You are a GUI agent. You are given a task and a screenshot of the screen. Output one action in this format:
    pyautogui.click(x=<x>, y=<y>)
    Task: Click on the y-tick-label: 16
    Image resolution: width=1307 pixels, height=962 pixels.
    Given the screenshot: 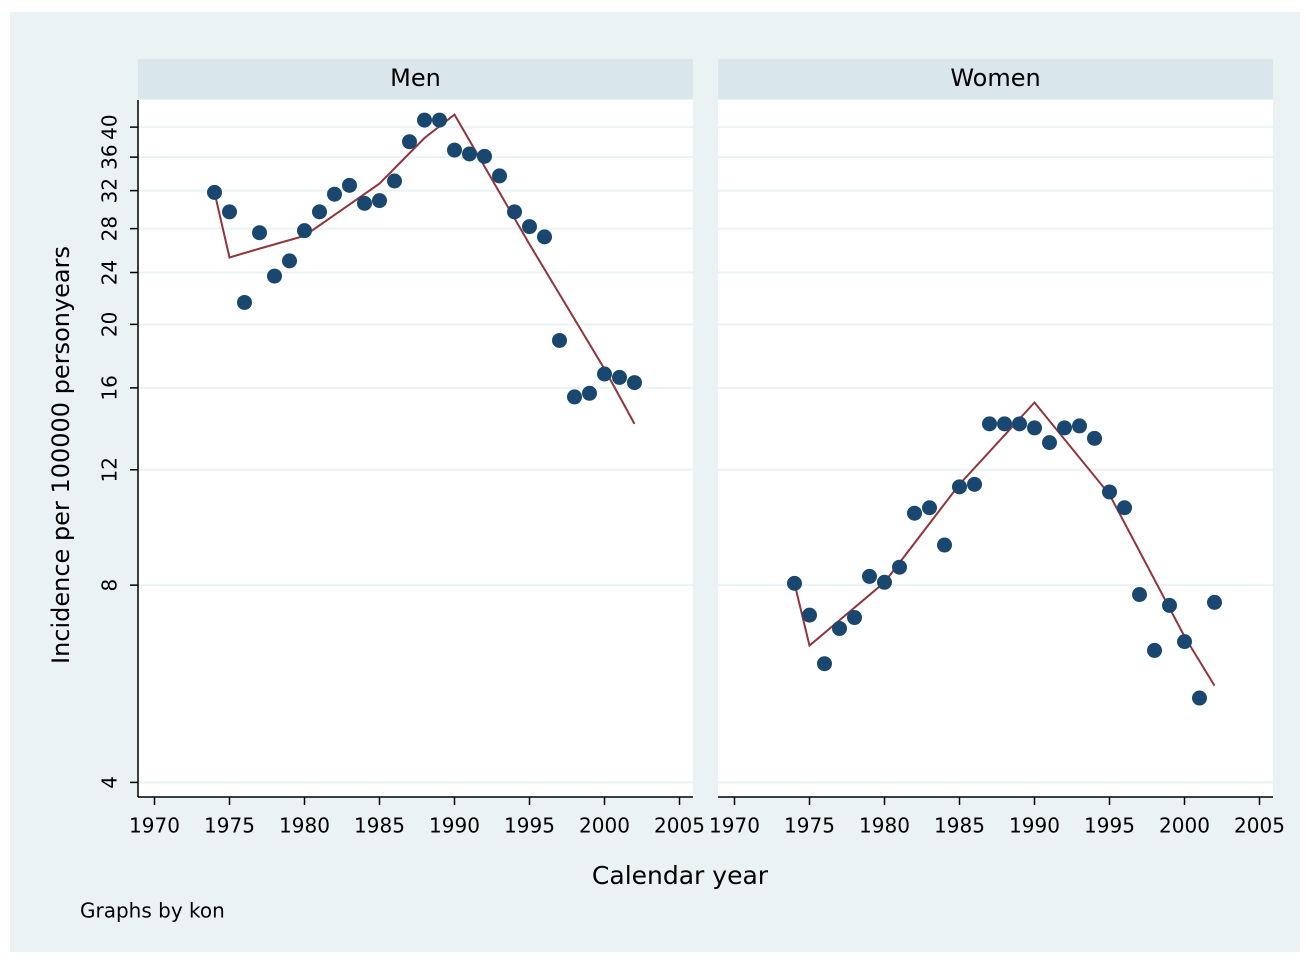 What is the action you would take?
    pyautogui.click(x=110, y=387)
    